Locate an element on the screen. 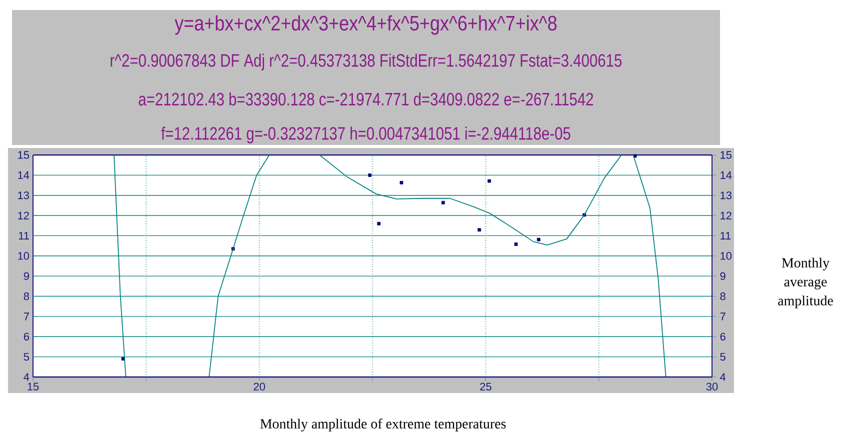  y2-tick-label: 9 is located at coordinates (26, 276).